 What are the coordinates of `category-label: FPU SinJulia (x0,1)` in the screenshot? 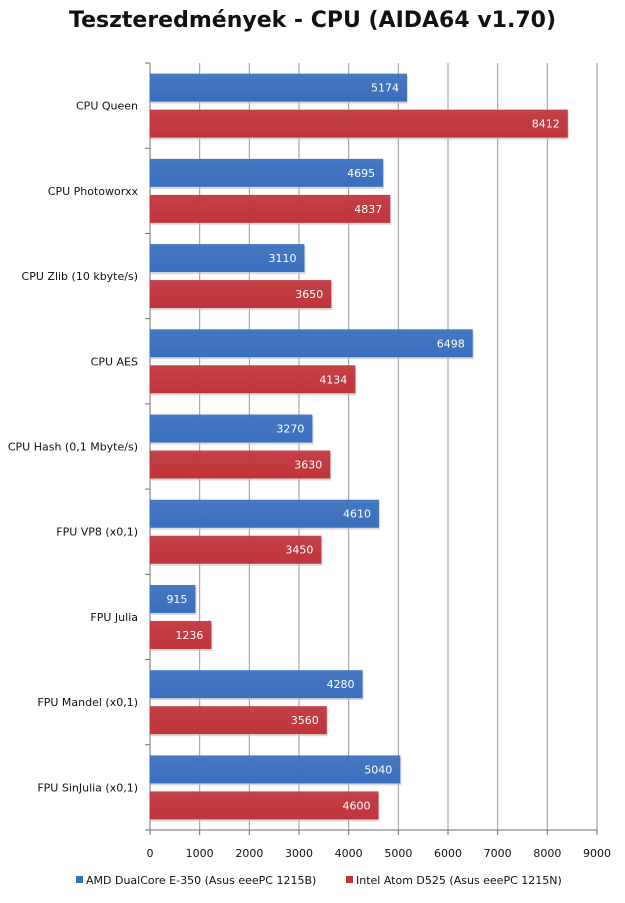 It's located at (87, 787).